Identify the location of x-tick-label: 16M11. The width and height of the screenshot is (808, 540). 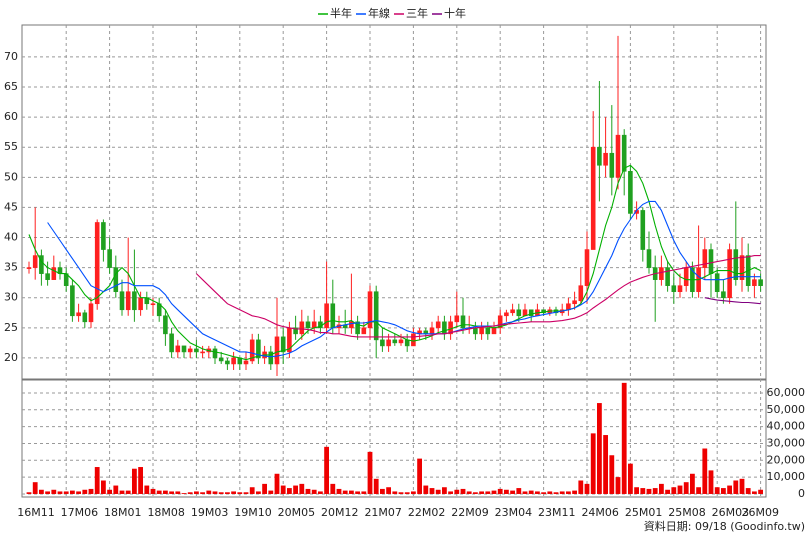
(36, 512).